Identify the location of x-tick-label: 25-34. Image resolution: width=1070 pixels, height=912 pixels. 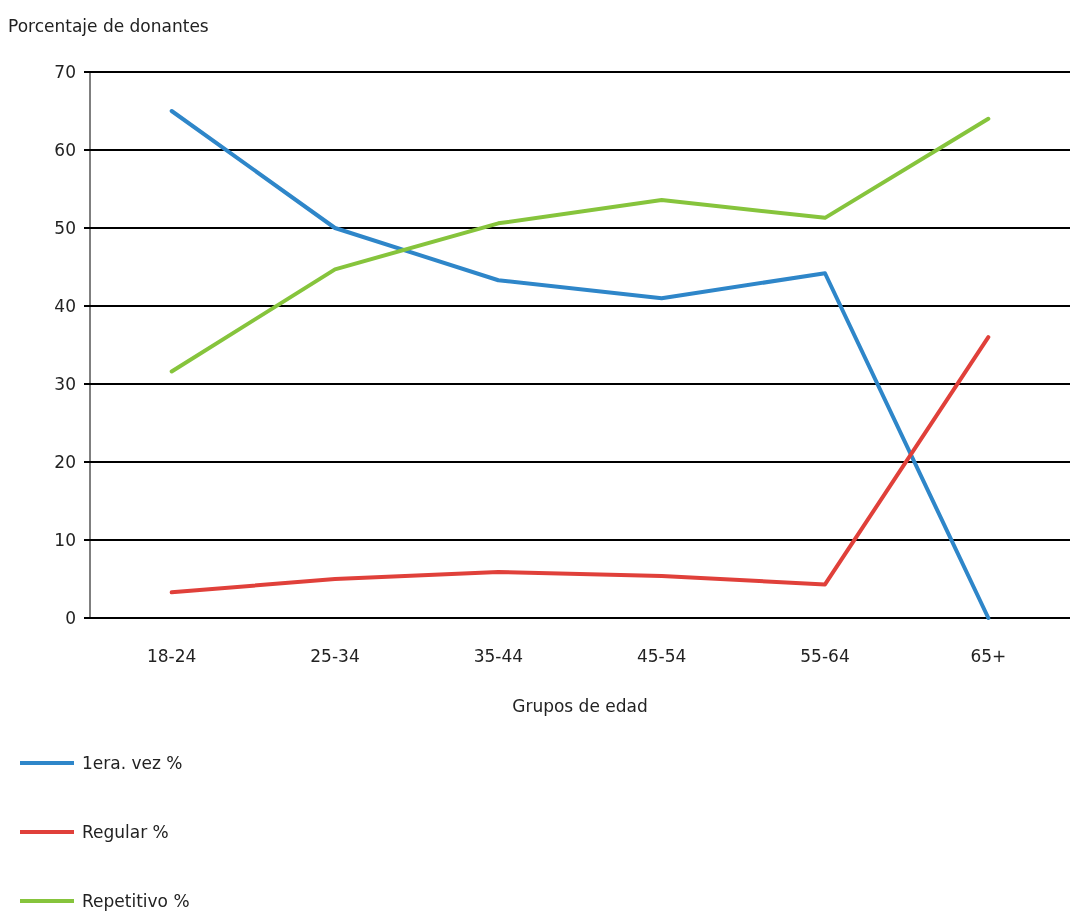
(335, 656).